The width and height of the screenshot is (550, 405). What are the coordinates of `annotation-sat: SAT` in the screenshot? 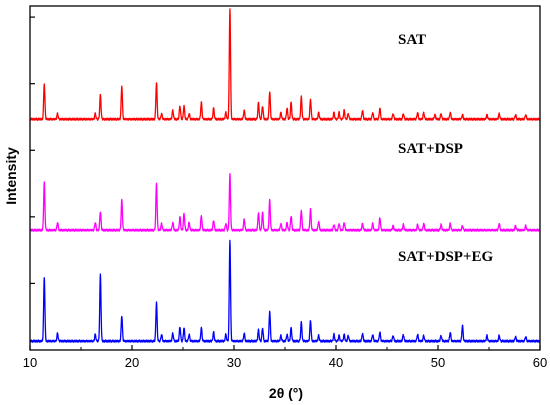 It's located at (412, 40).